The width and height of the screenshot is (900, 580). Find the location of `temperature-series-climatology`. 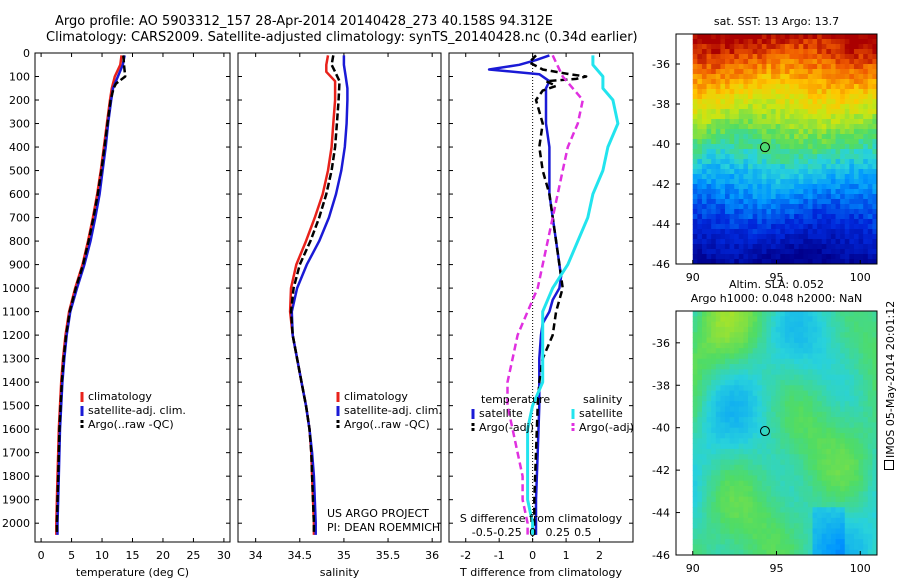

temperature-series-climatology is located at coordinates (89, 295).